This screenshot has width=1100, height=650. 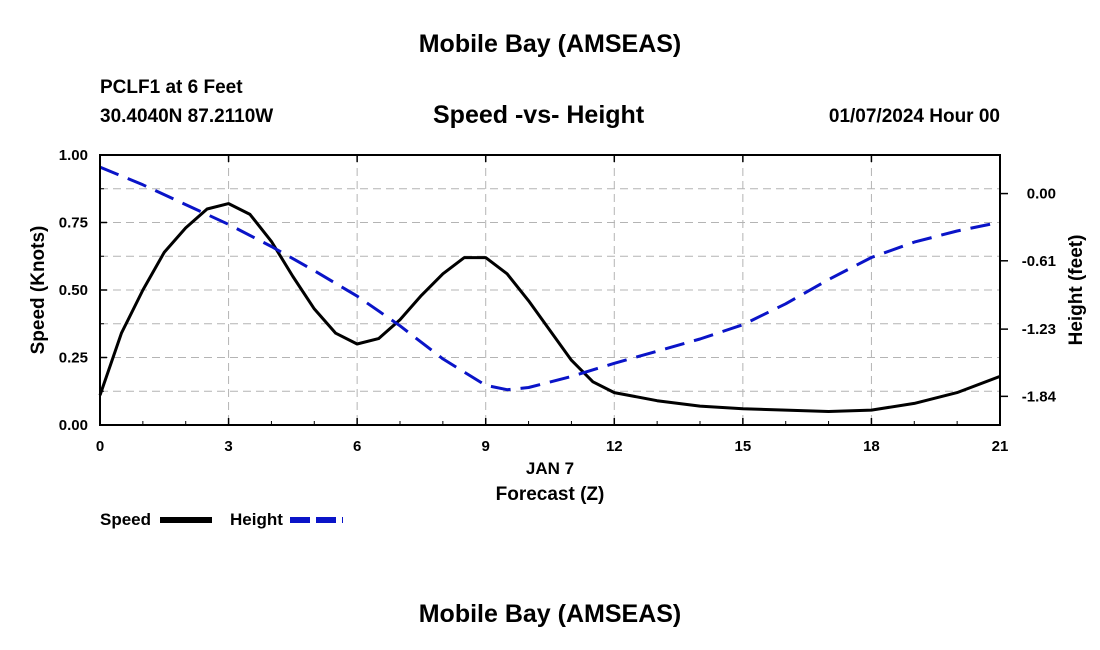 What do you see at coordinates (38, 290) in the screenshot?
I see `y-axis-left-title: Speed (Knots)` at bounding box center [38, 290].